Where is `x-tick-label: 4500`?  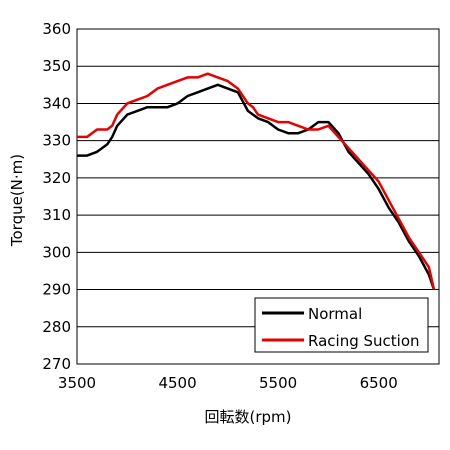 x-tick-label: 4500 is located at coordinates (177, 383).